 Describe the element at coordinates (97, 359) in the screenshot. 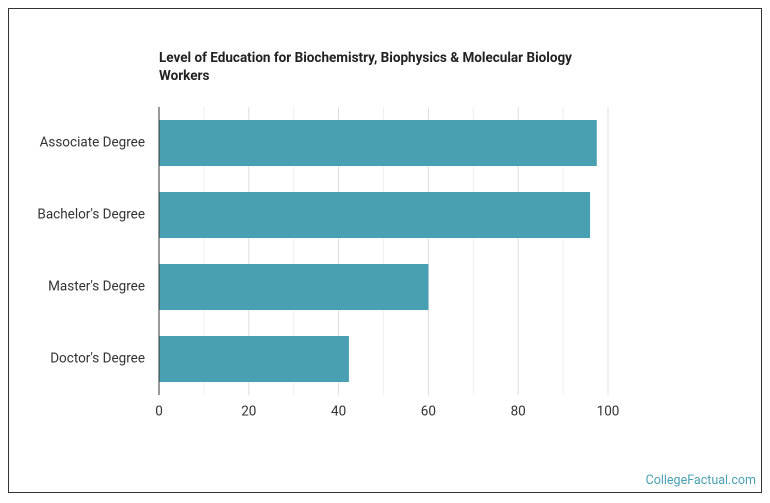

I see `y-tick-label: Doctor's Degree` at that location.